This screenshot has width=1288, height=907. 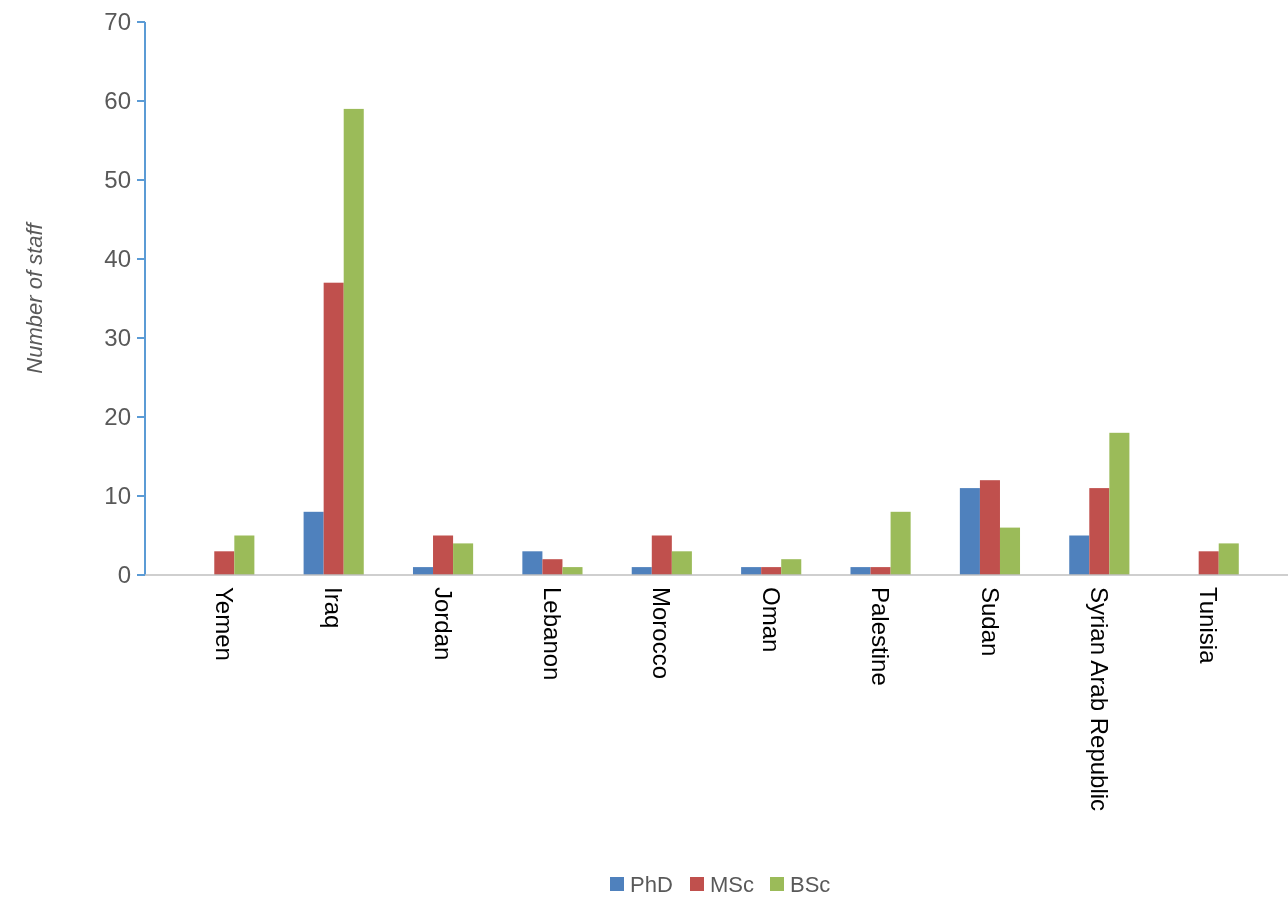 What do you see at coordinates (124, 575) in the screenshot?
I see `y-tick-label: 0` at bounding box center [124, 575].